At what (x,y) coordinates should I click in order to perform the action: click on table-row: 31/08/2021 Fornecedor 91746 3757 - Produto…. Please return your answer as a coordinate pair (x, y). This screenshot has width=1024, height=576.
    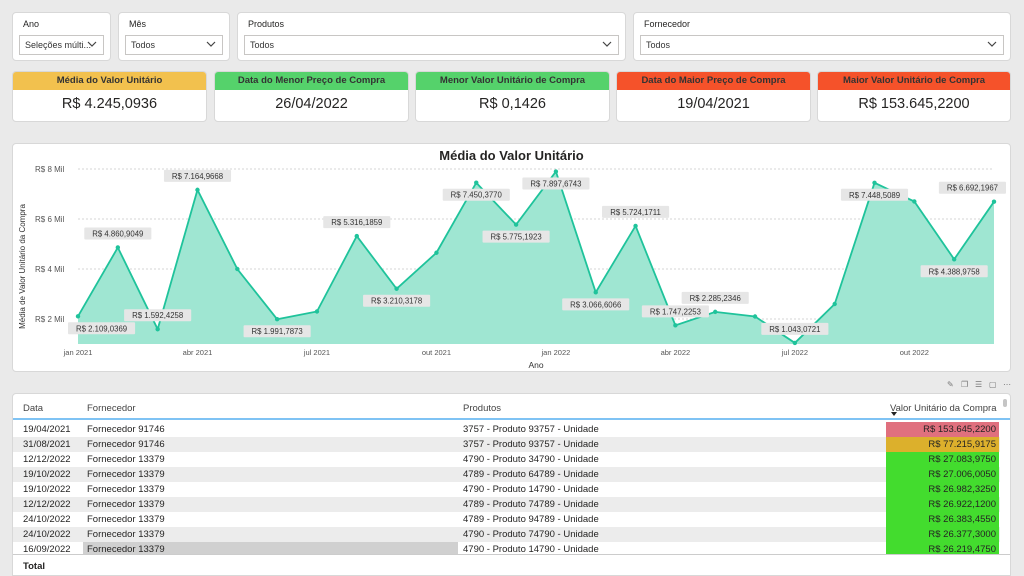
    Looking at the image, I should click on (506, 444).